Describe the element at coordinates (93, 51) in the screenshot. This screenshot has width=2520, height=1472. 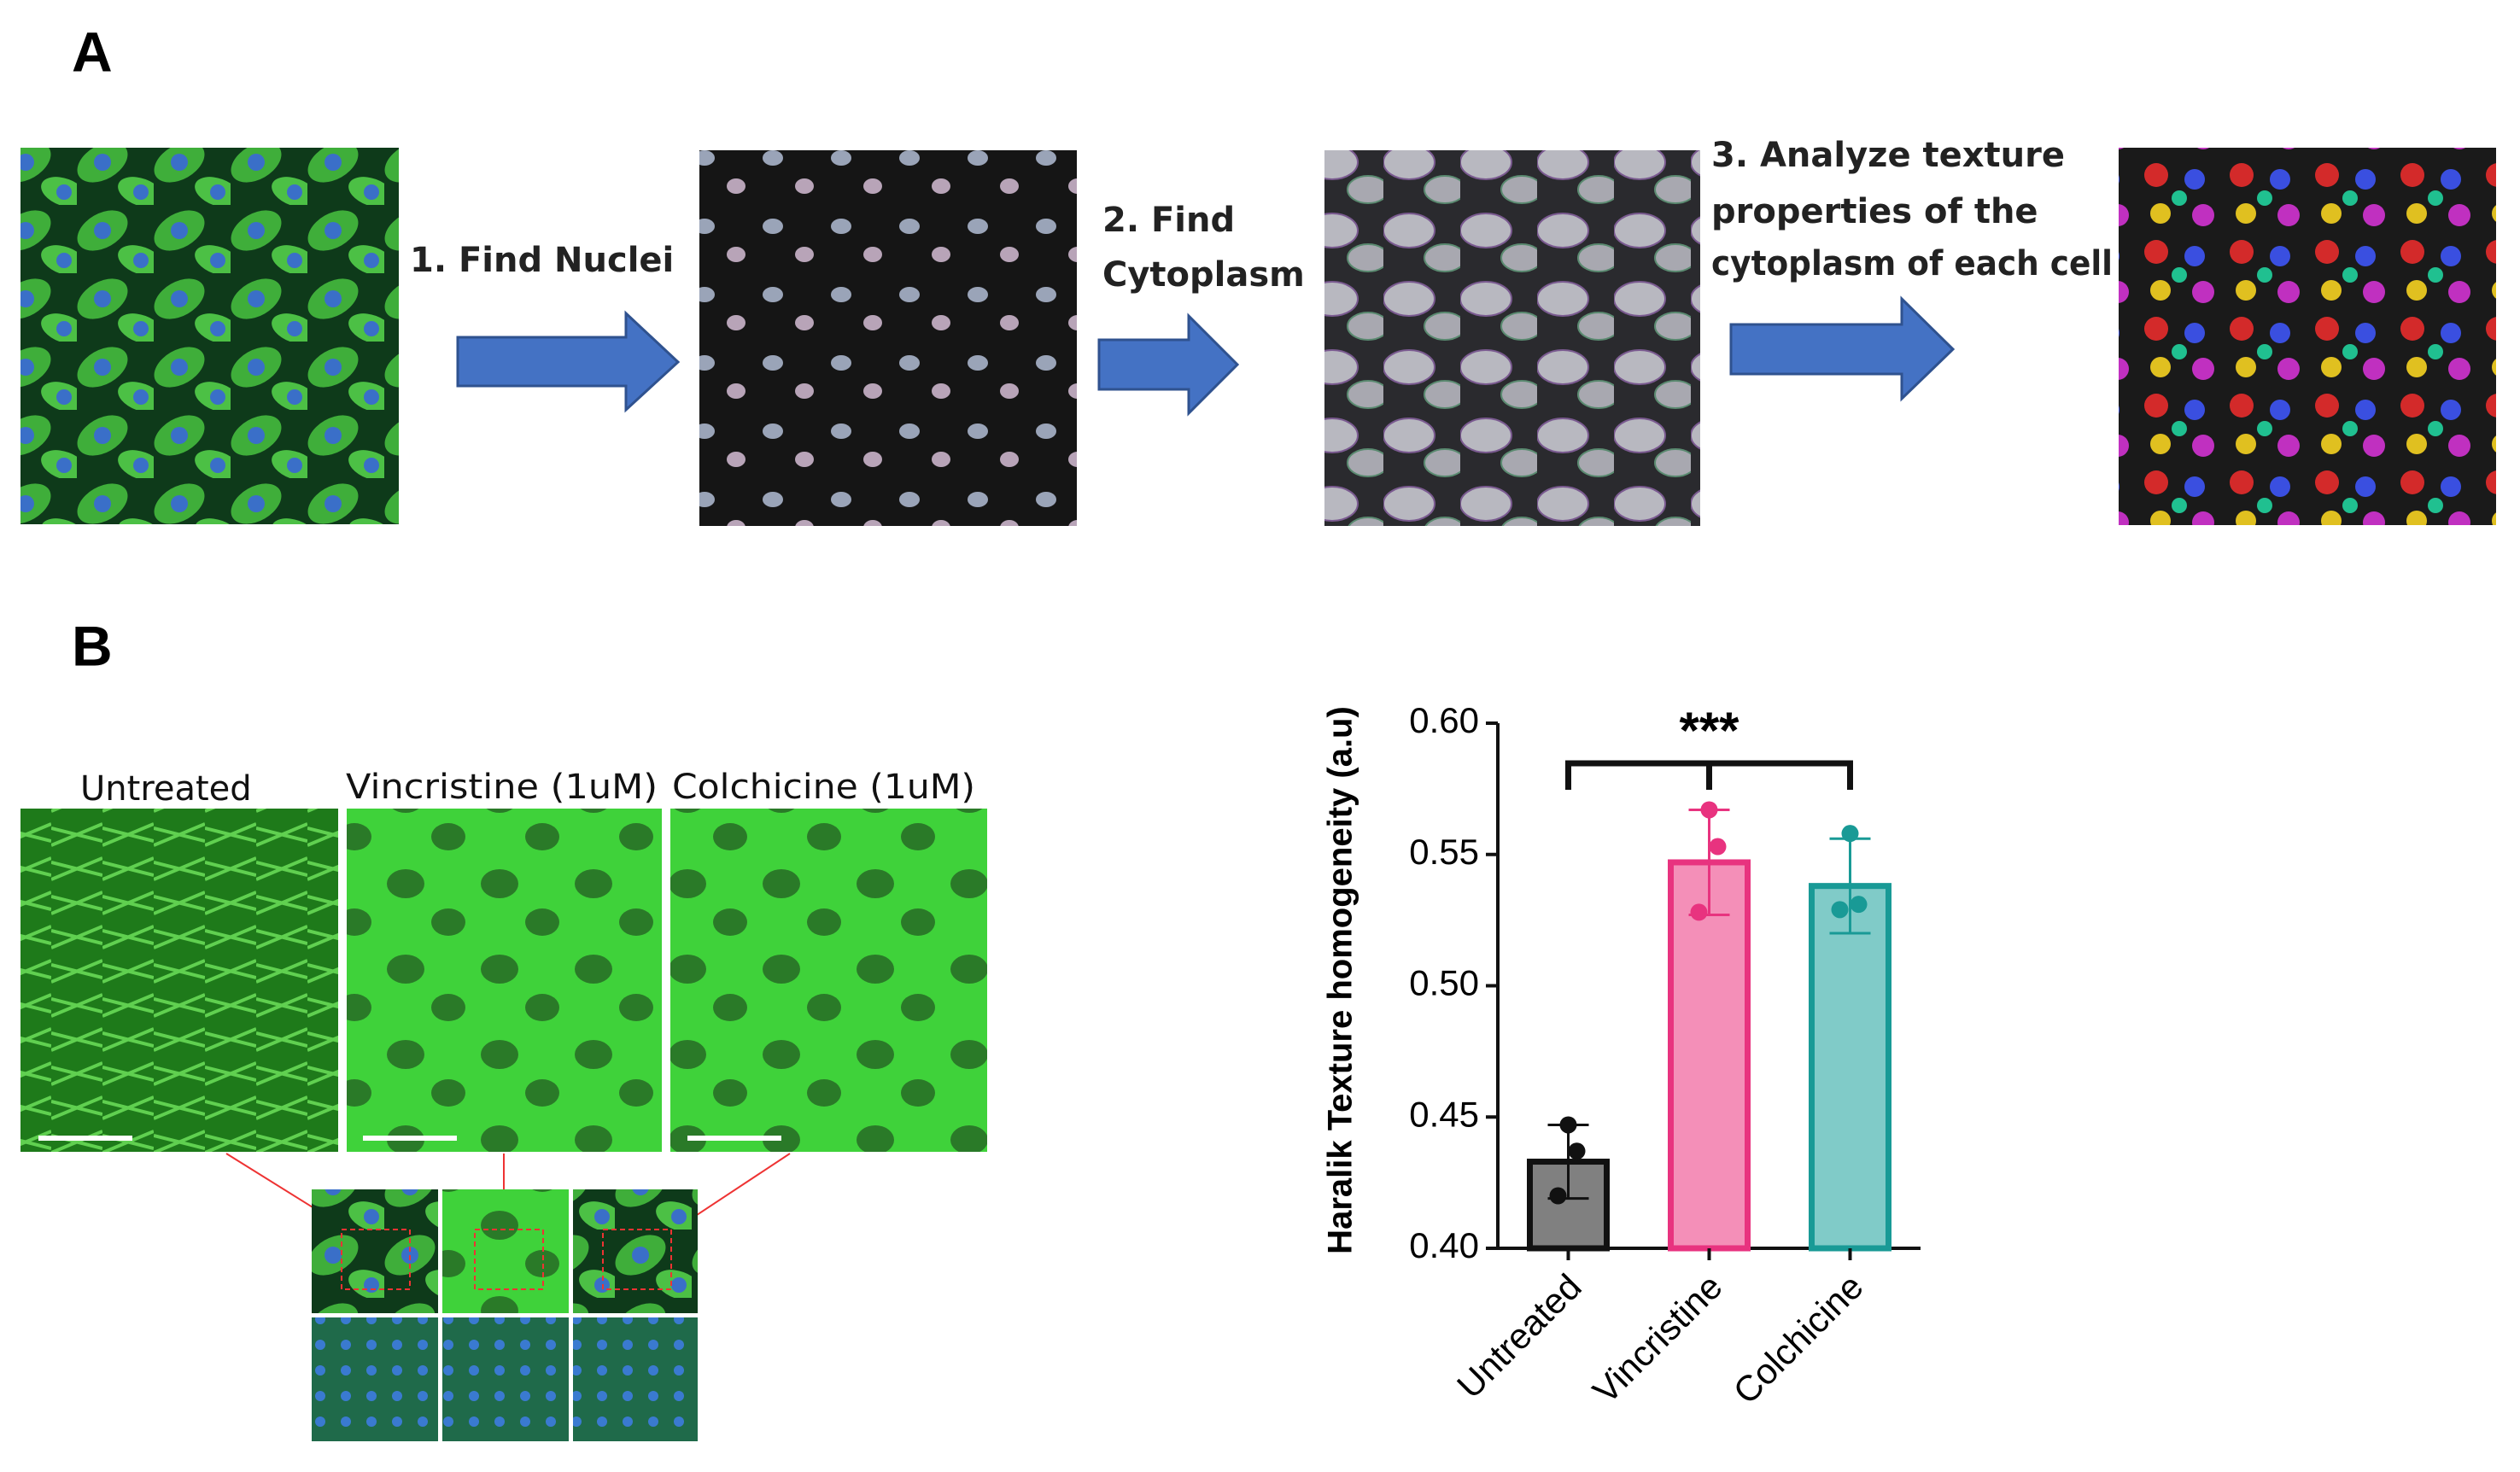
I see `panel-label: A` at that location.